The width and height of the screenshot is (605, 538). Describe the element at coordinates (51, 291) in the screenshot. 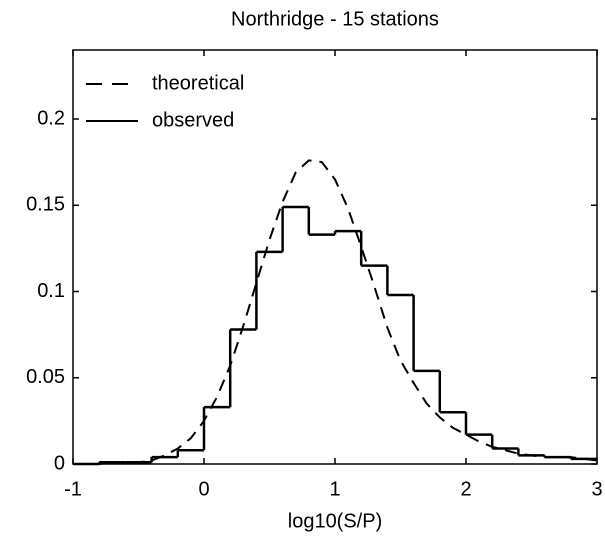

I see `y-tick-label: 0.1` at that location.